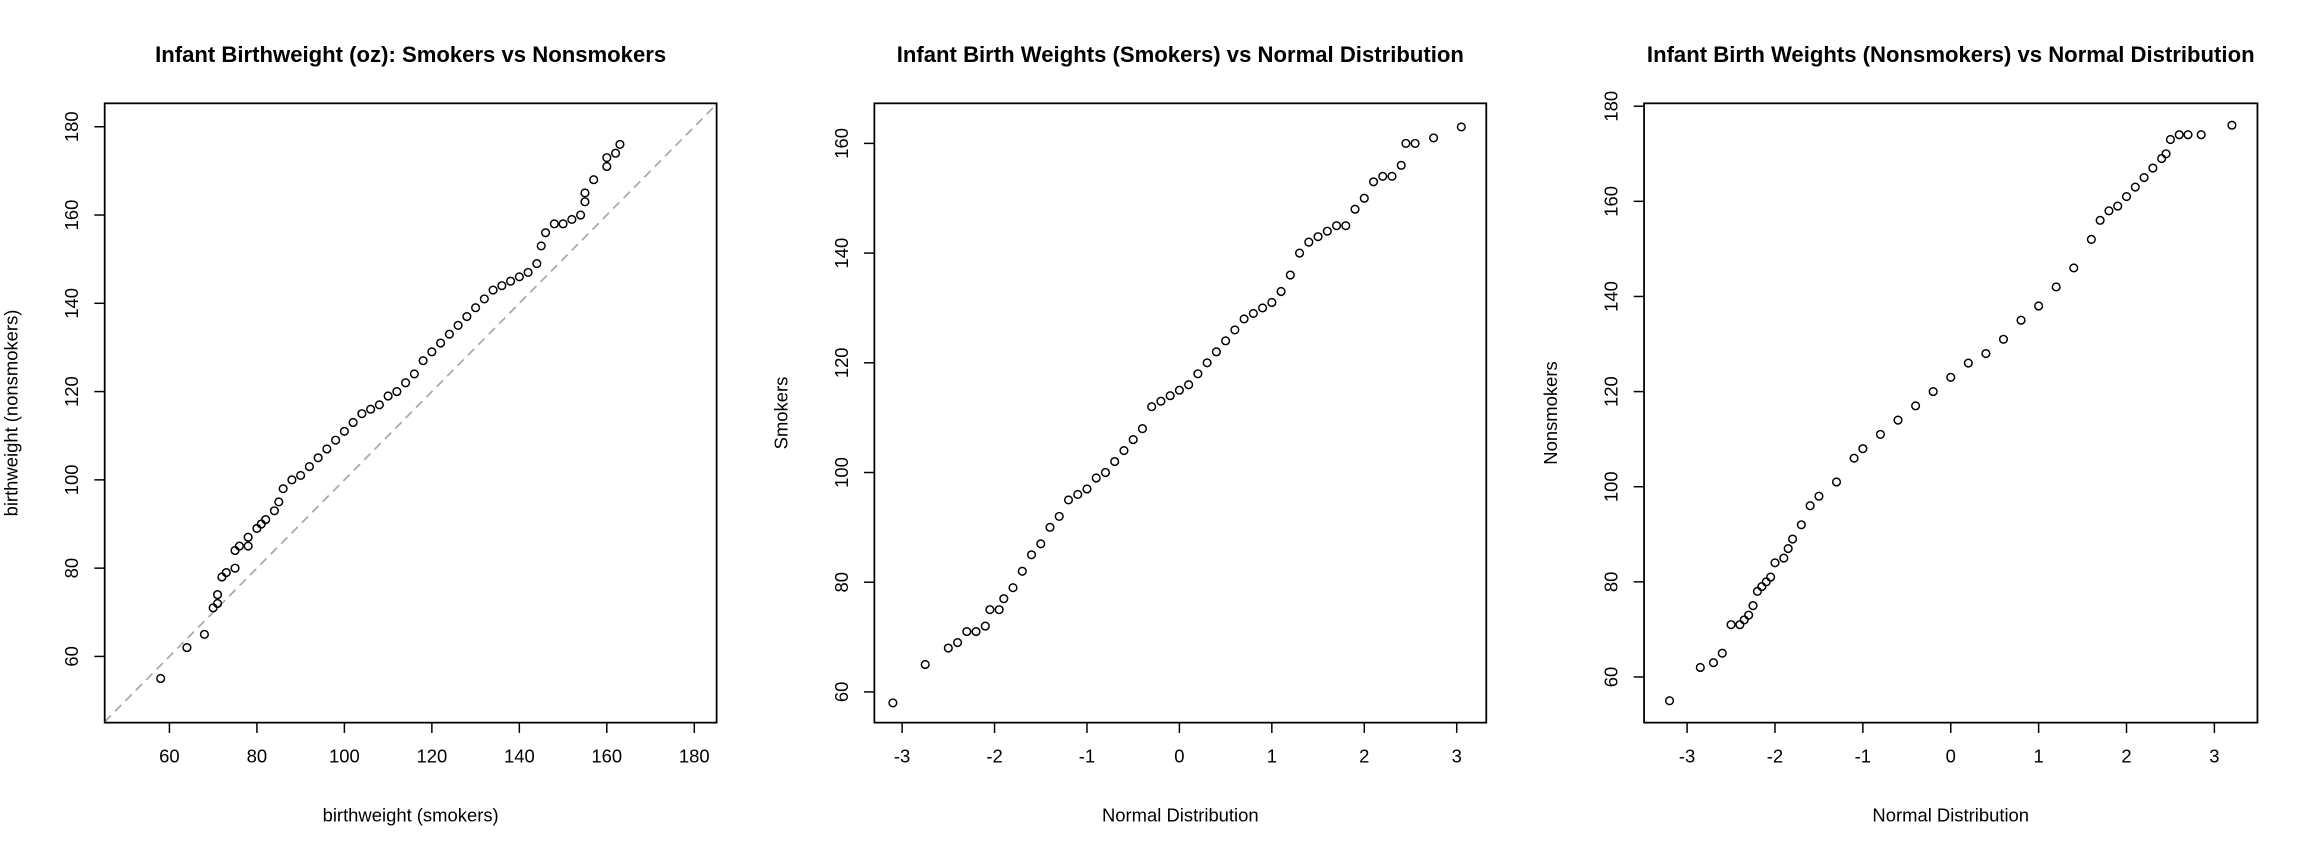 The height and width of the screenshot is (854, 2312). What do you see at coordinates (1550, 412) in the screenshot?
I see `y-axis-label: Nonsmokers` at bounding box center [1550, 412].